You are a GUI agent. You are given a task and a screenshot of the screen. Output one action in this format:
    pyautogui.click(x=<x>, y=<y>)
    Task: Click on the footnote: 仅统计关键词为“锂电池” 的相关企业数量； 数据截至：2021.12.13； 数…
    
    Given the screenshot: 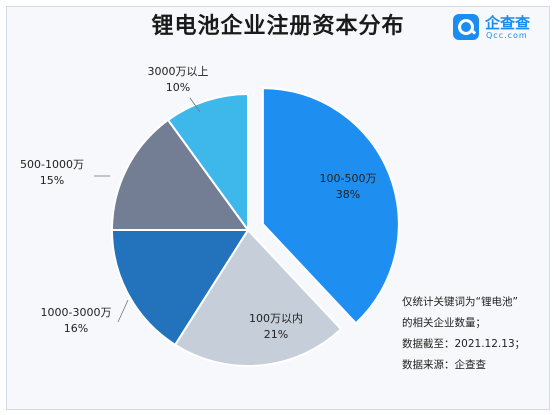 What is the action you would take?
    pyautogui.click(x=463, y=334)
    